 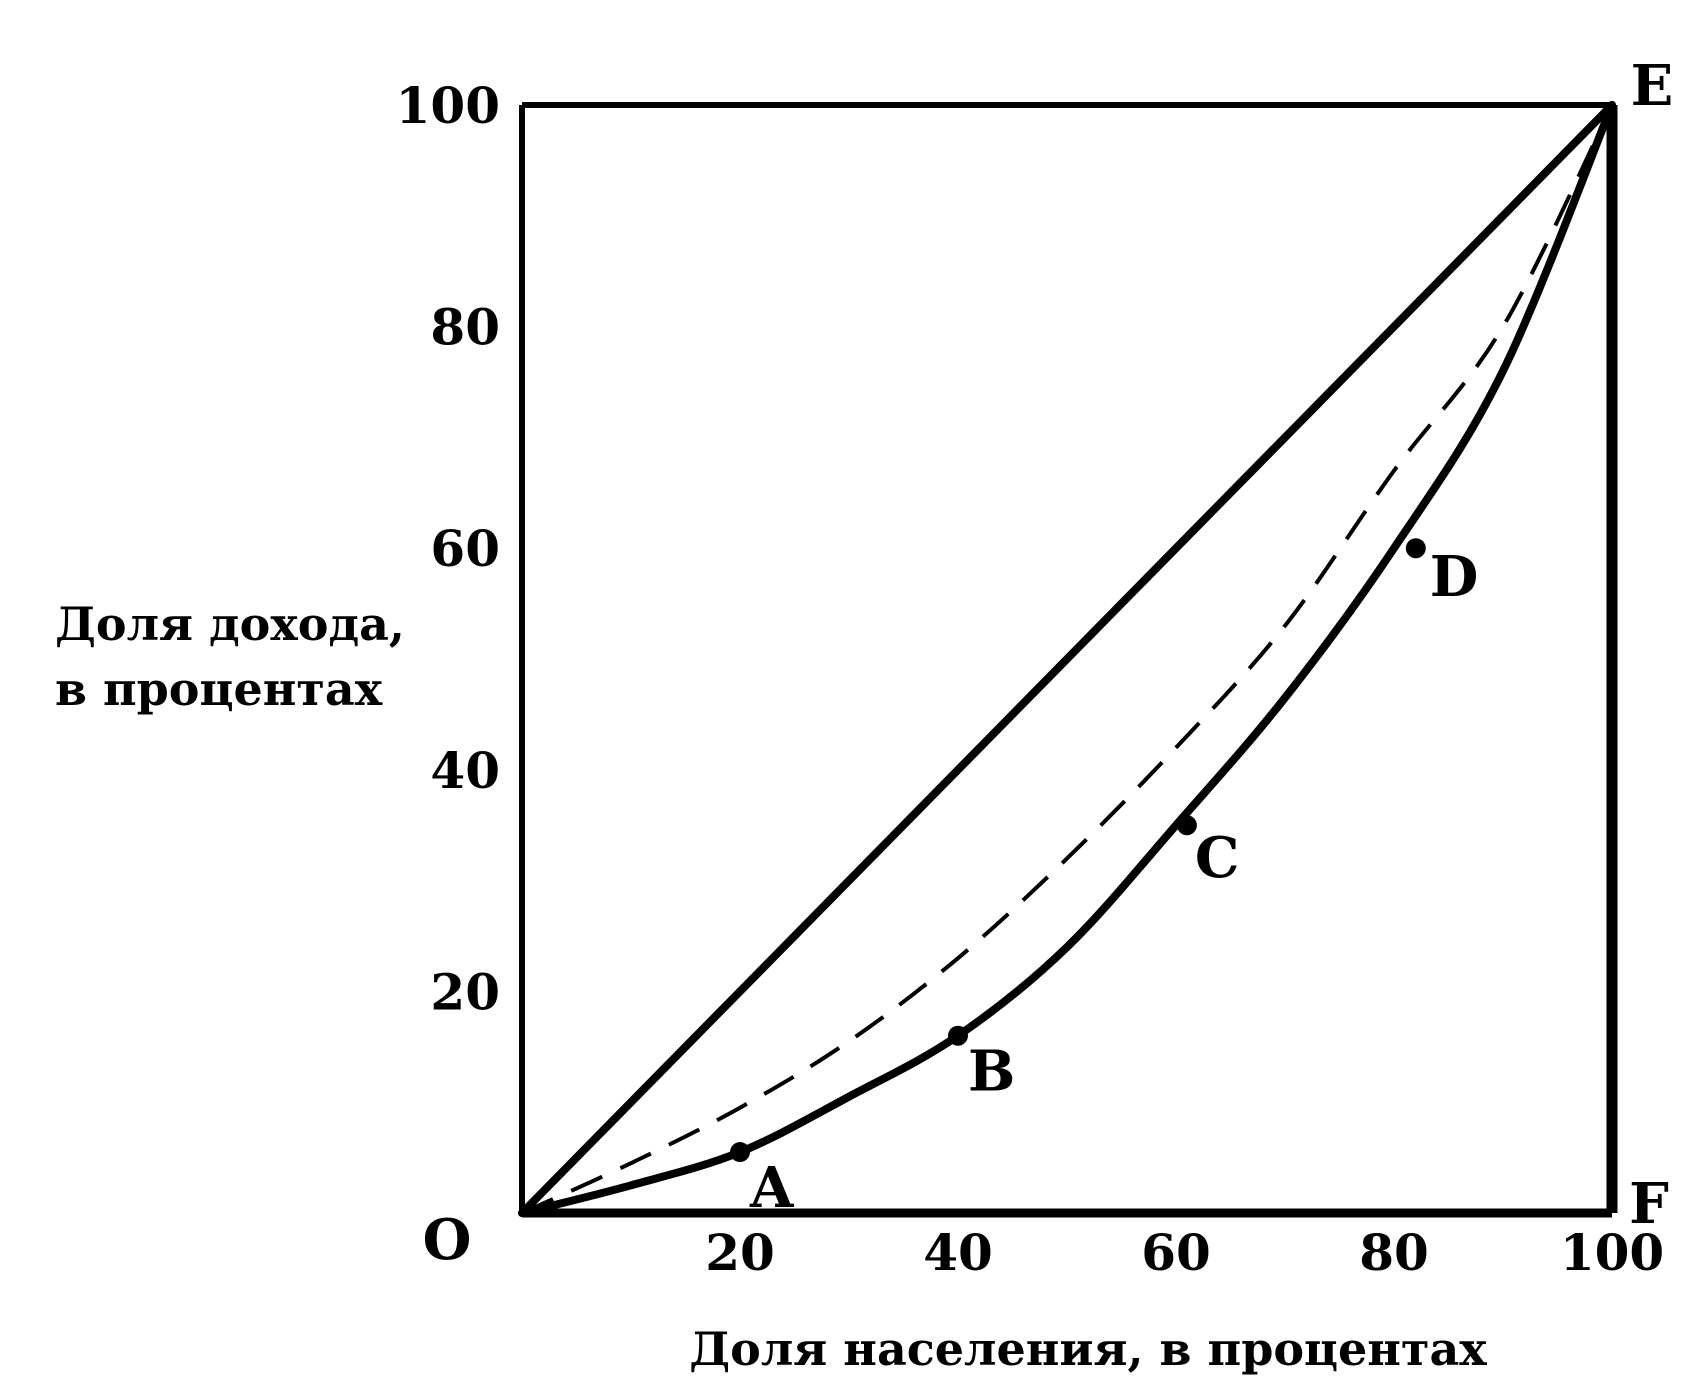 What do you see at coordinates (1088, 1349) in the screenshot?
I see `x-axis-title: Доля населения, в процентах` at bounding box center [1088, 1349].